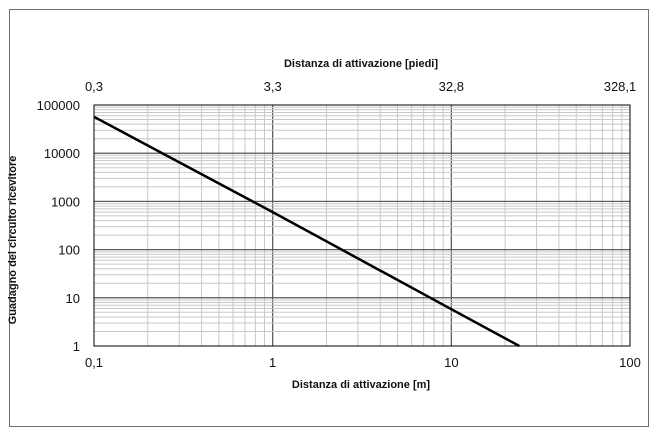  I want to click on y-tick-label: 1, so click(76, 346).